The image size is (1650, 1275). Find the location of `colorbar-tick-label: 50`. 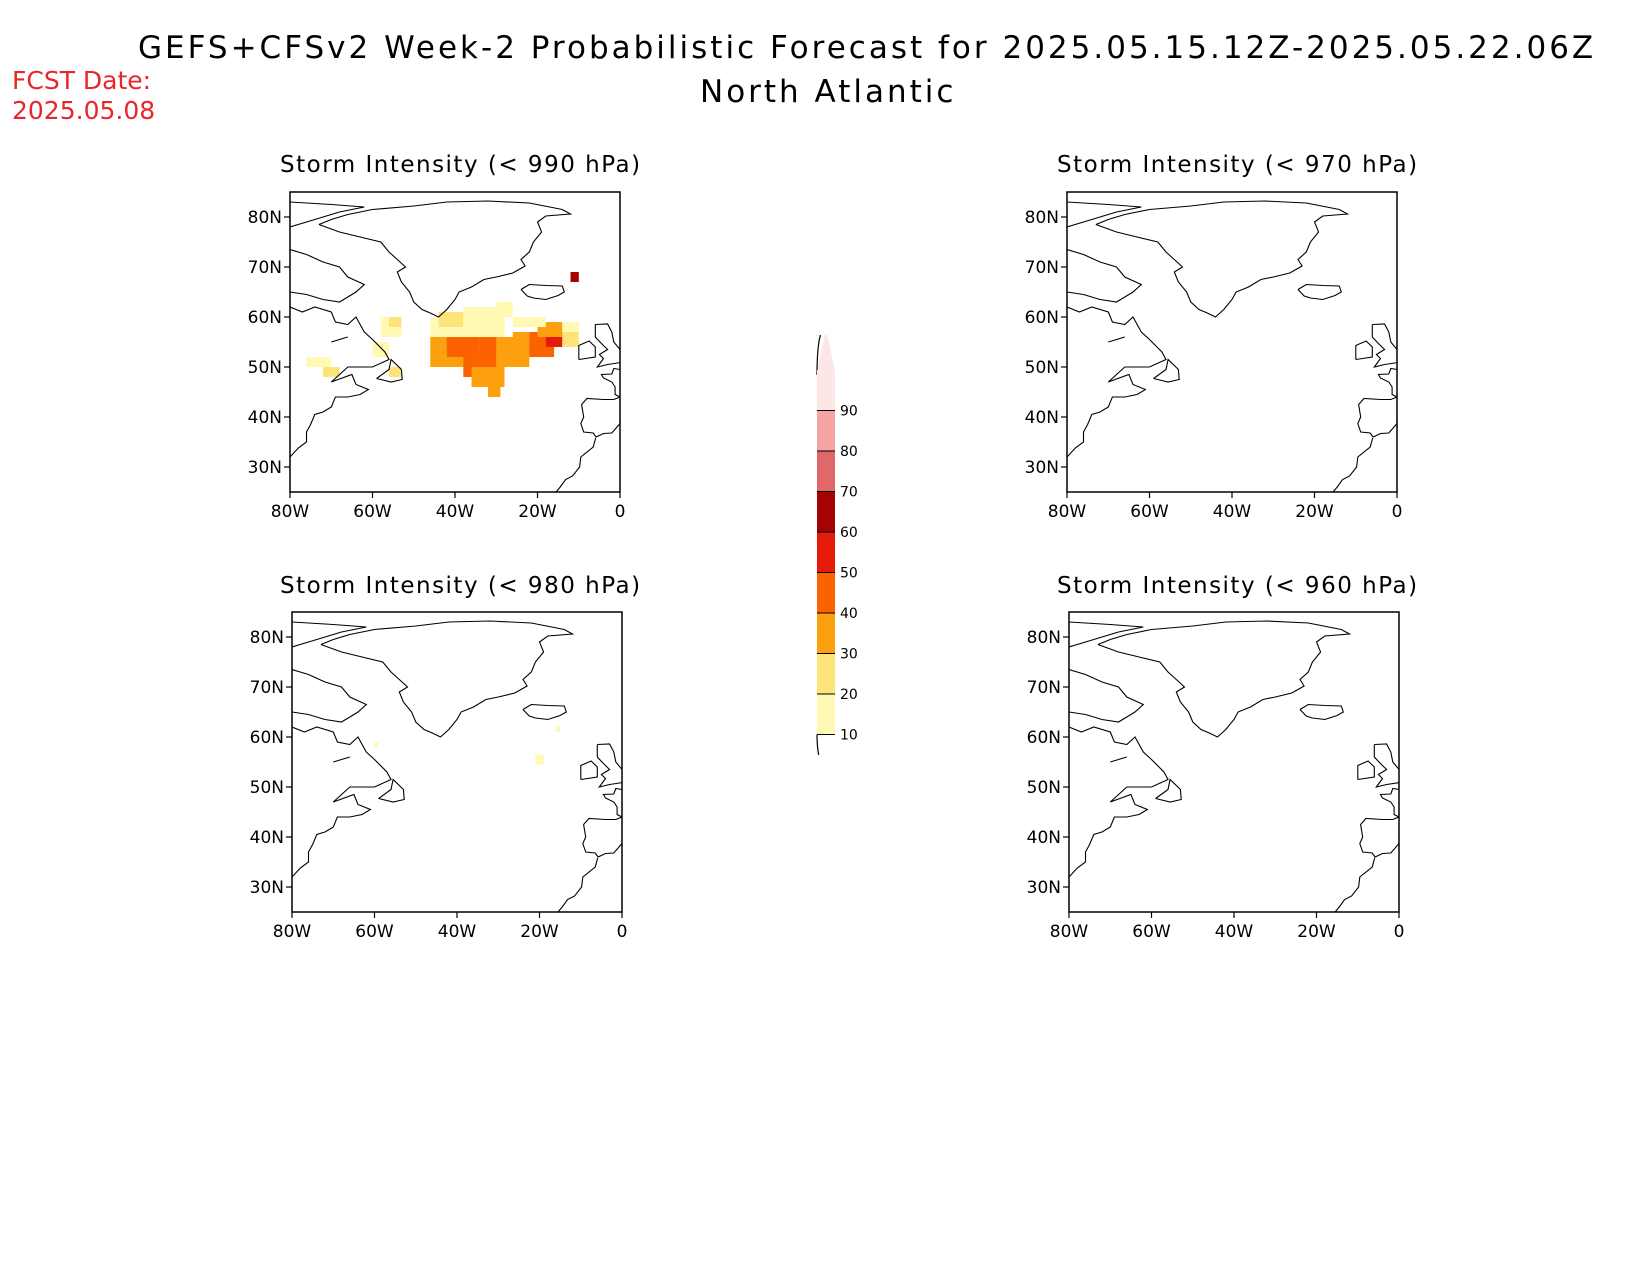

colorbar-tick-label: 50 is located at coordinates (849, 574).